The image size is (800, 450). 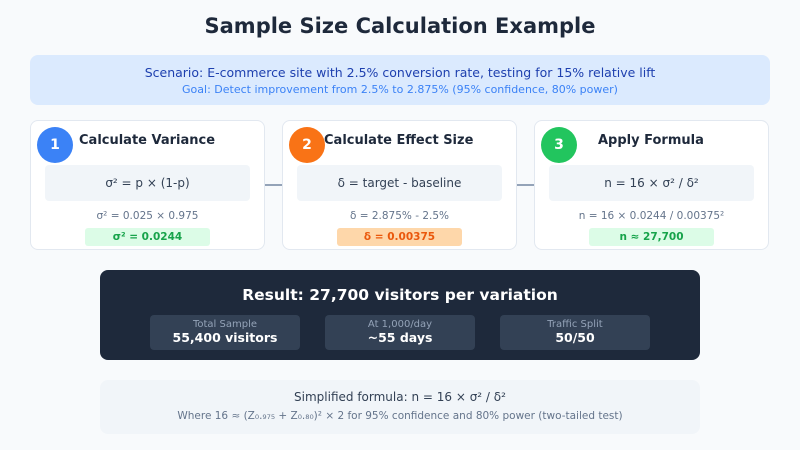 I want to click on result-title: Result: 27,700 visitors per variation, so click(x=400, y=295).